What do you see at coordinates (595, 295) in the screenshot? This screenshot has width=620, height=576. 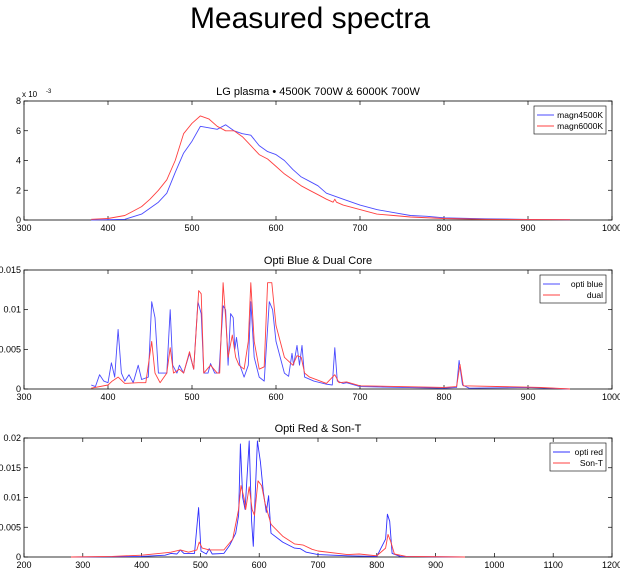 I see `legend-label: dual` at bounding box center [595, 295].